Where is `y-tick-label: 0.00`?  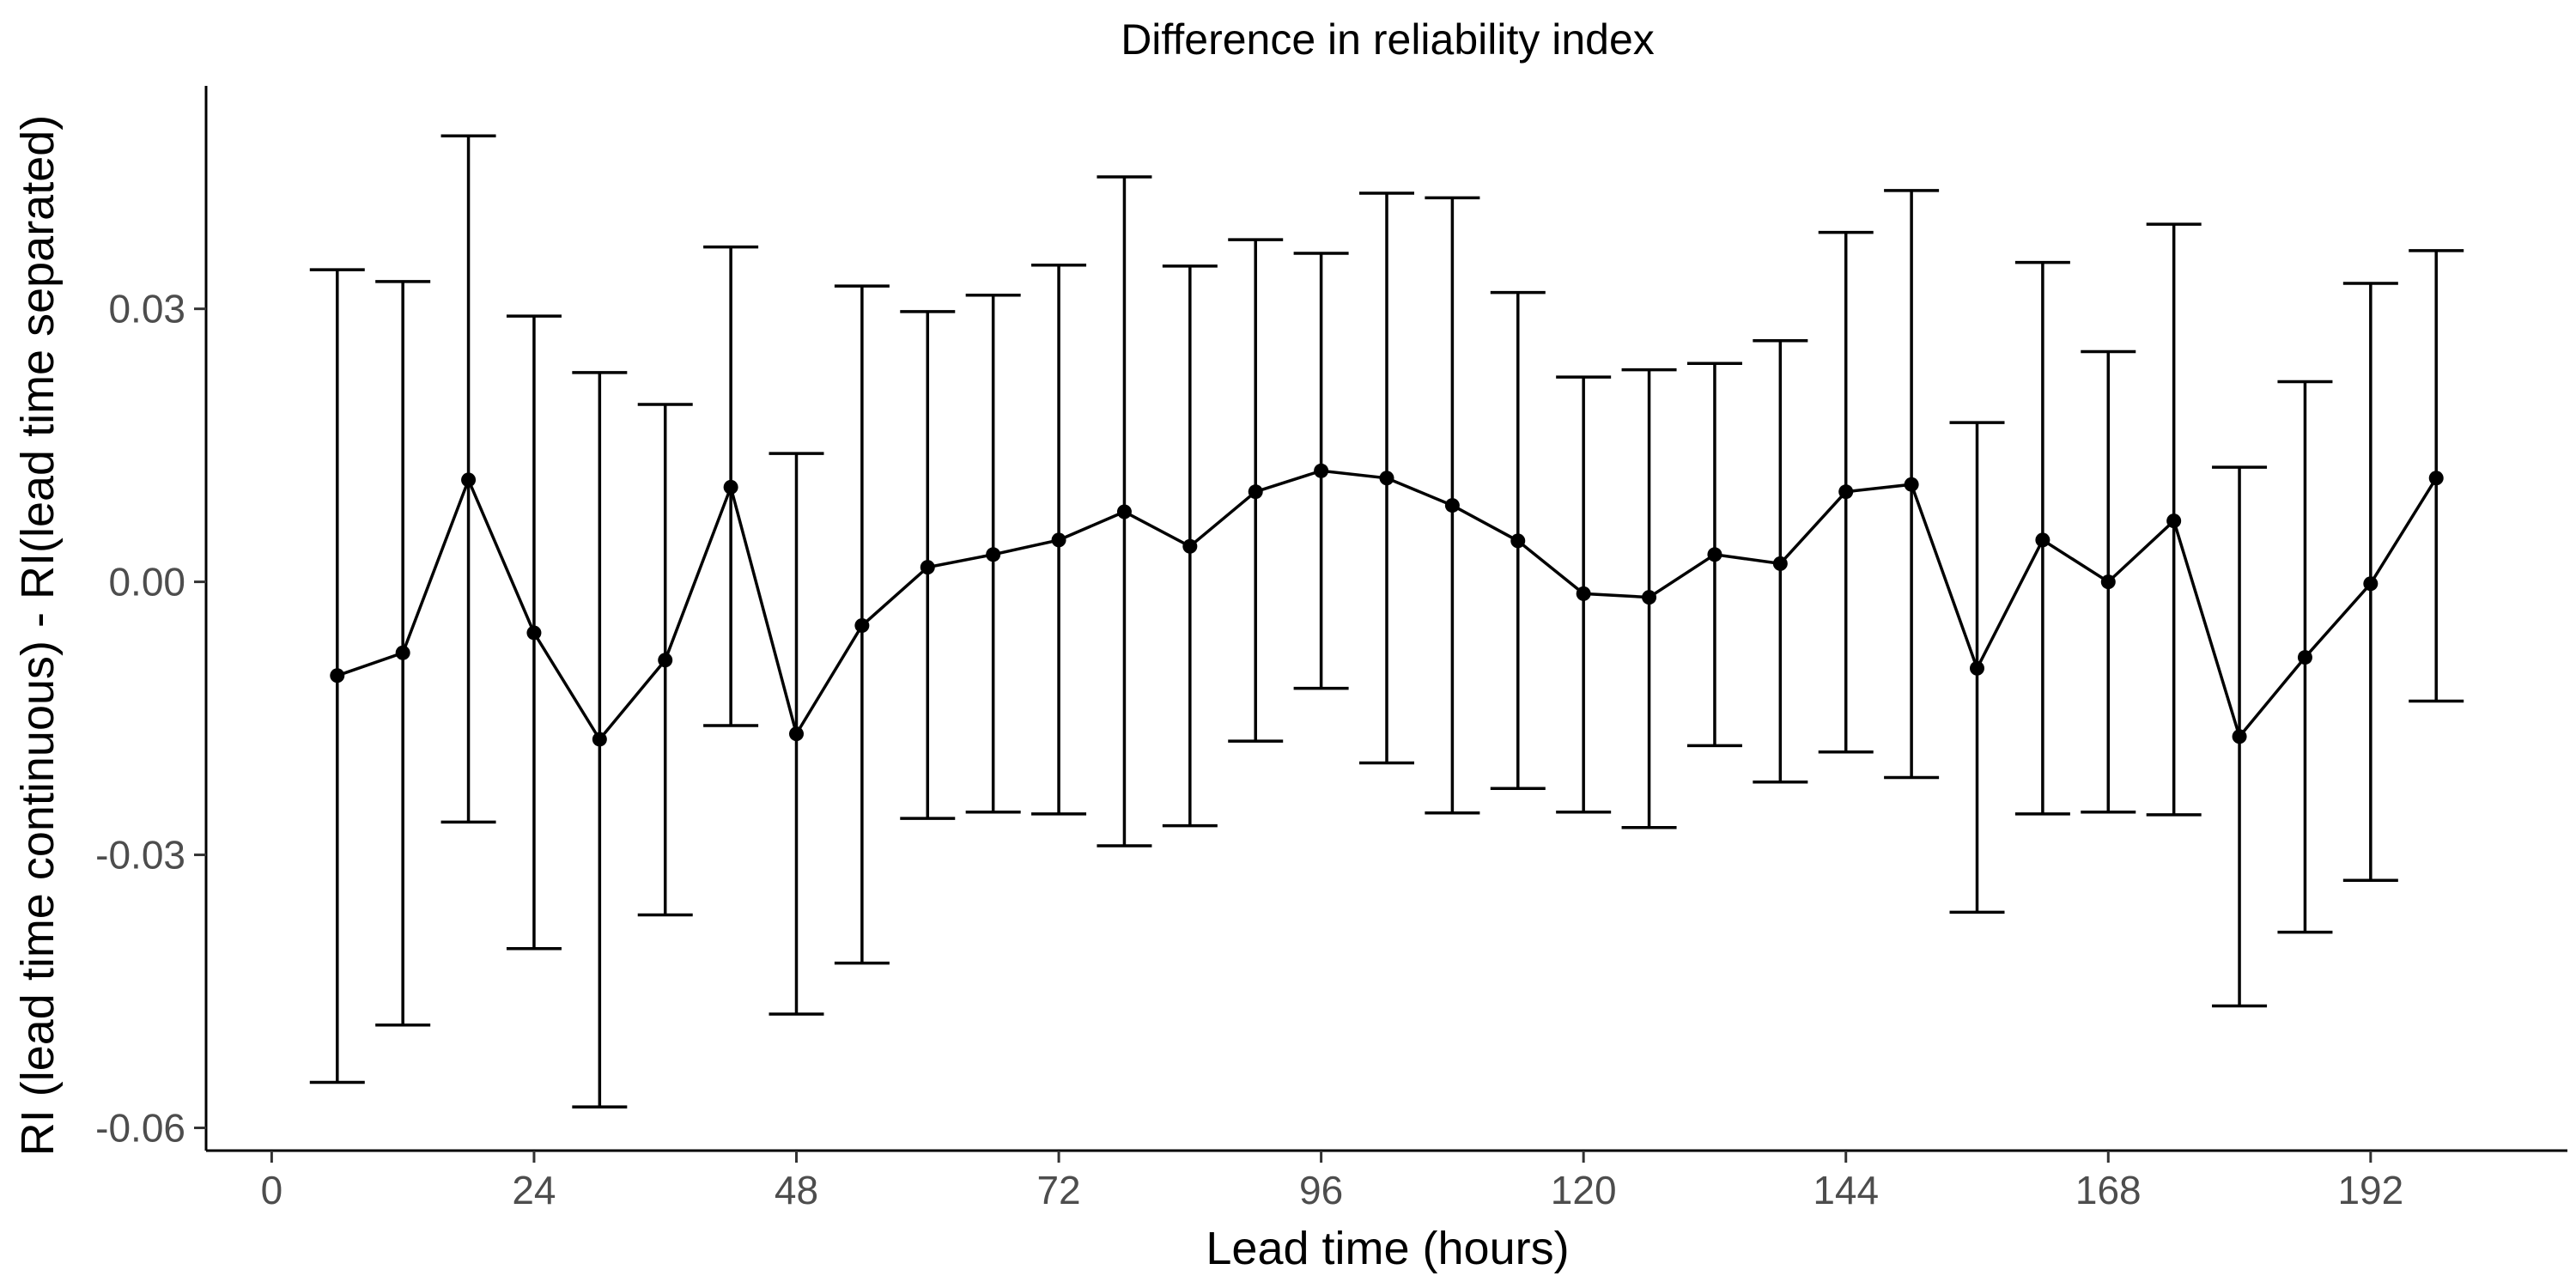 y-tick-label: 0.00 is located at coordinates (146, 583).